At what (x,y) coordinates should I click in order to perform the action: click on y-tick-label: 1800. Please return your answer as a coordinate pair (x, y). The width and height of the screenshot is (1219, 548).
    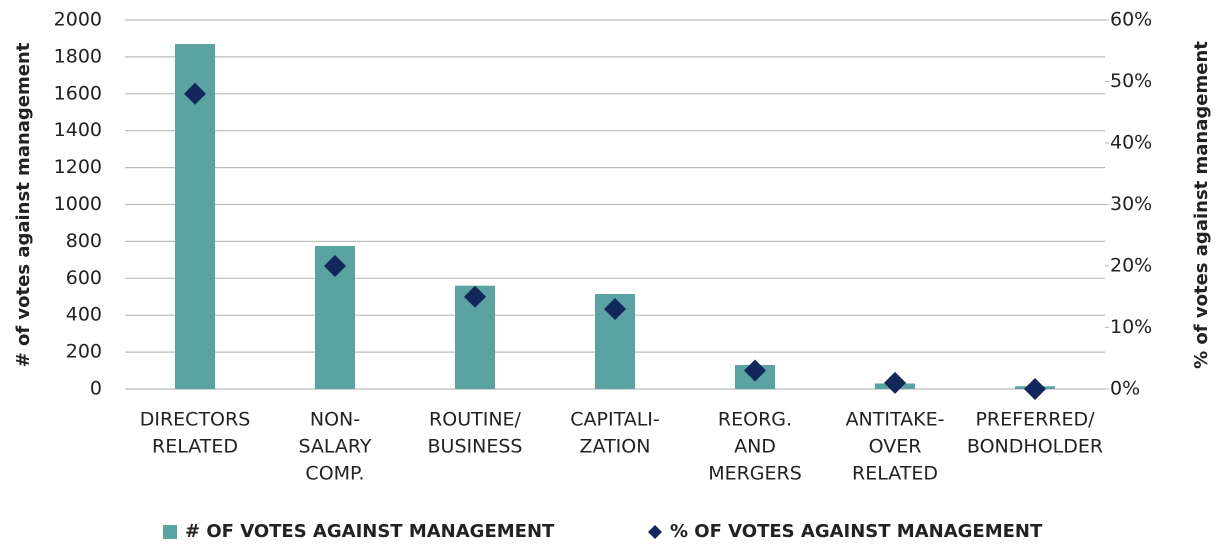
    Looking at the image, I should click on (78, 56).